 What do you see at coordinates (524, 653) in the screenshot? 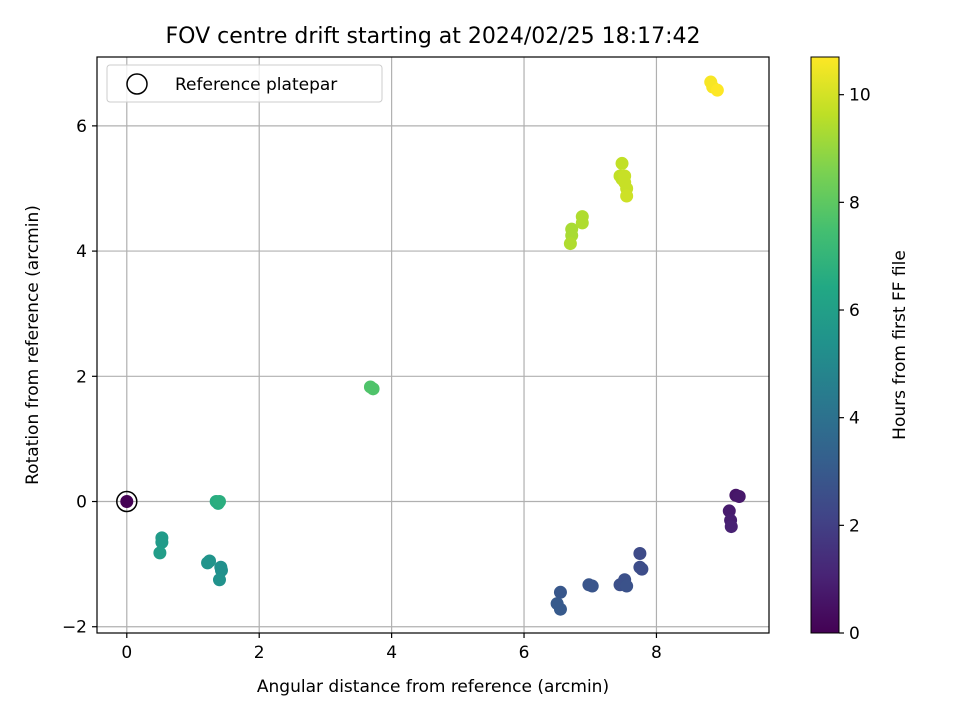
I see `x-tick-label: 6` at bounding box center [524, 653].